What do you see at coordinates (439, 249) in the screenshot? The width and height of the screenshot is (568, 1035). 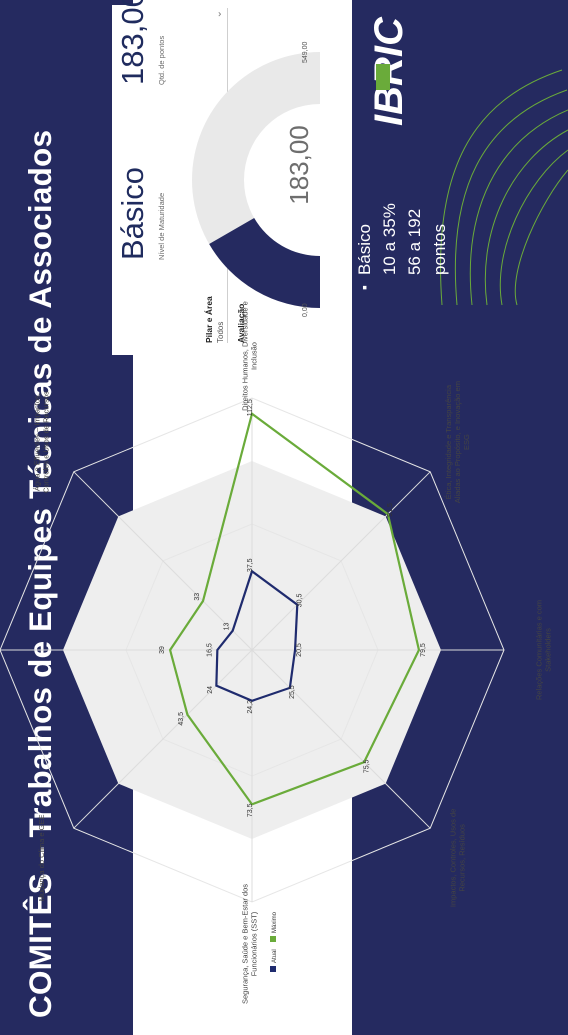 I see `legend-line-unit: pontos` at bounding box center [439, 249].